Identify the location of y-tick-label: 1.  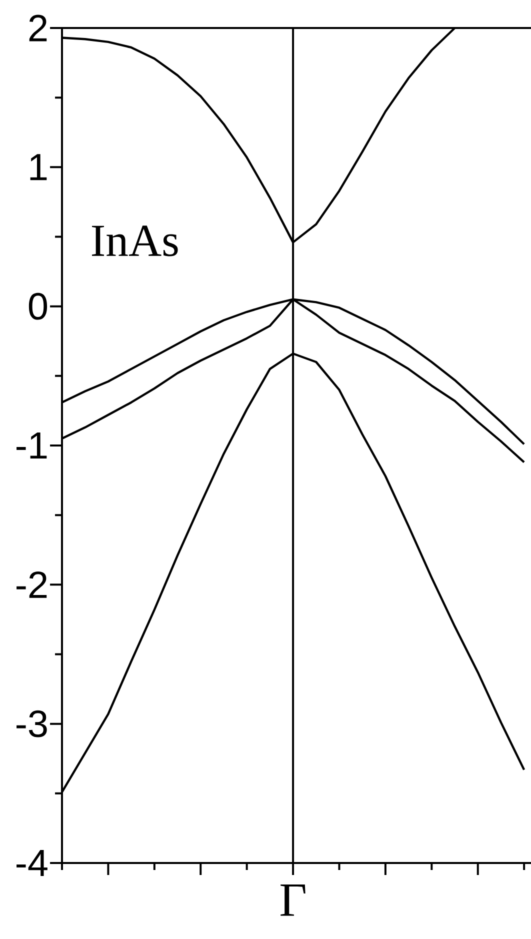
(38, 167).